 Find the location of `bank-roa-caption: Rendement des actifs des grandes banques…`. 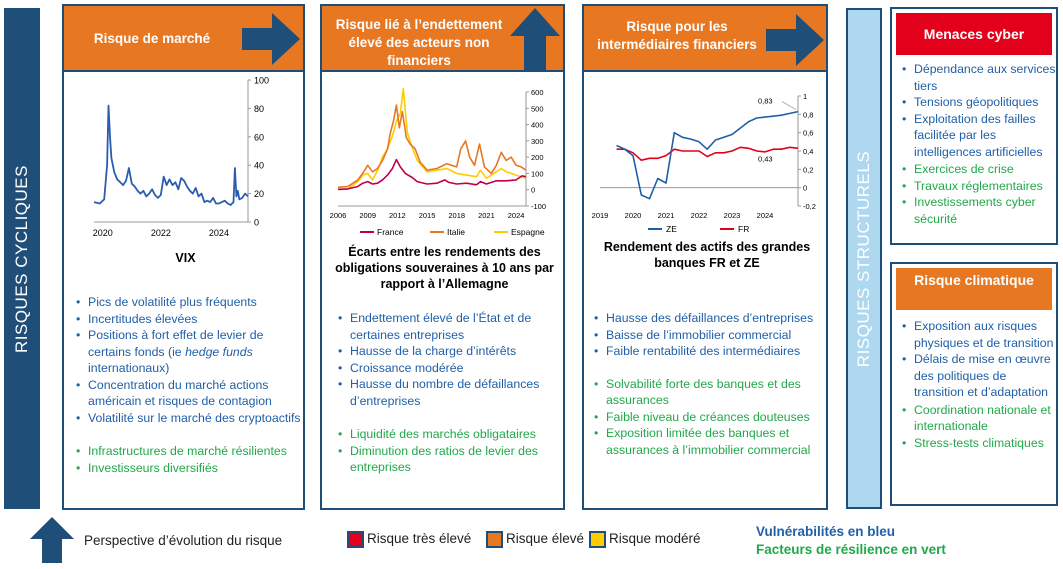

bank-roa-caption: Rendement des actifs des grandes banques… is located at coordinates (707, 255).